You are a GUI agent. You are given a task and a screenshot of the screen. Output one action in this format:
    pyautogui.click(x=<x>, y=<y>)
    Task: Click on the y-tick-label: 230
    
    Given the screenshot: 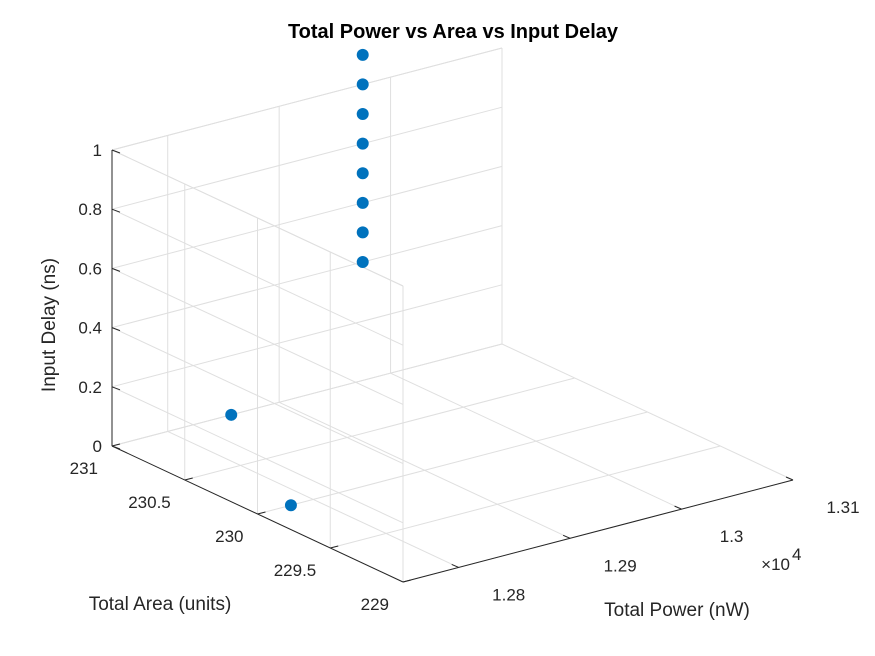 What is the action you would take?
    pyautogui.click(x=229, y=536)
    